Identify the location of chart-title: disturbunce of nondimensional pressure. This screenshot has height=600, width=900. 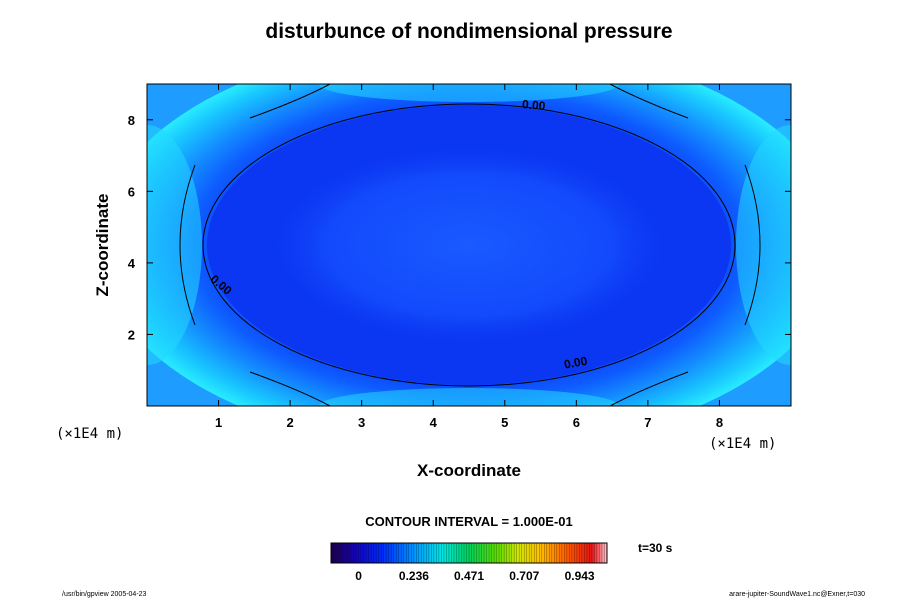
(468, 31).